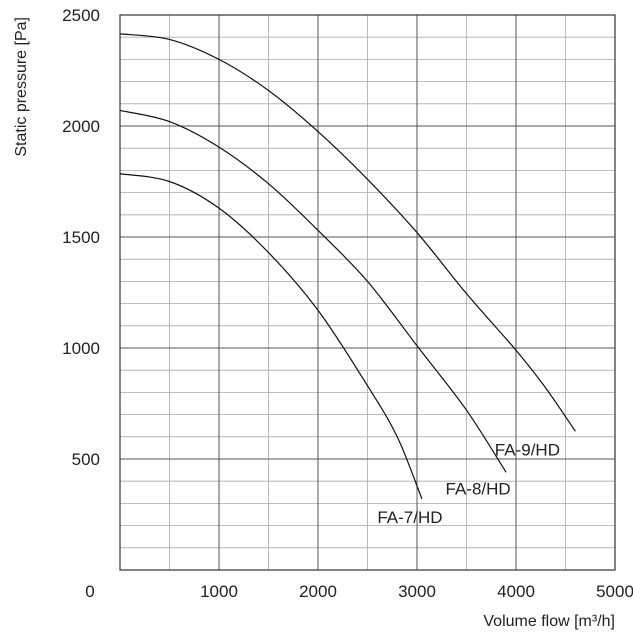 This screenshot has height=632, width=633. Describe the element at coordinates (318, 591) in the screenshot. I see `x-tick-label: 2000` at that location.